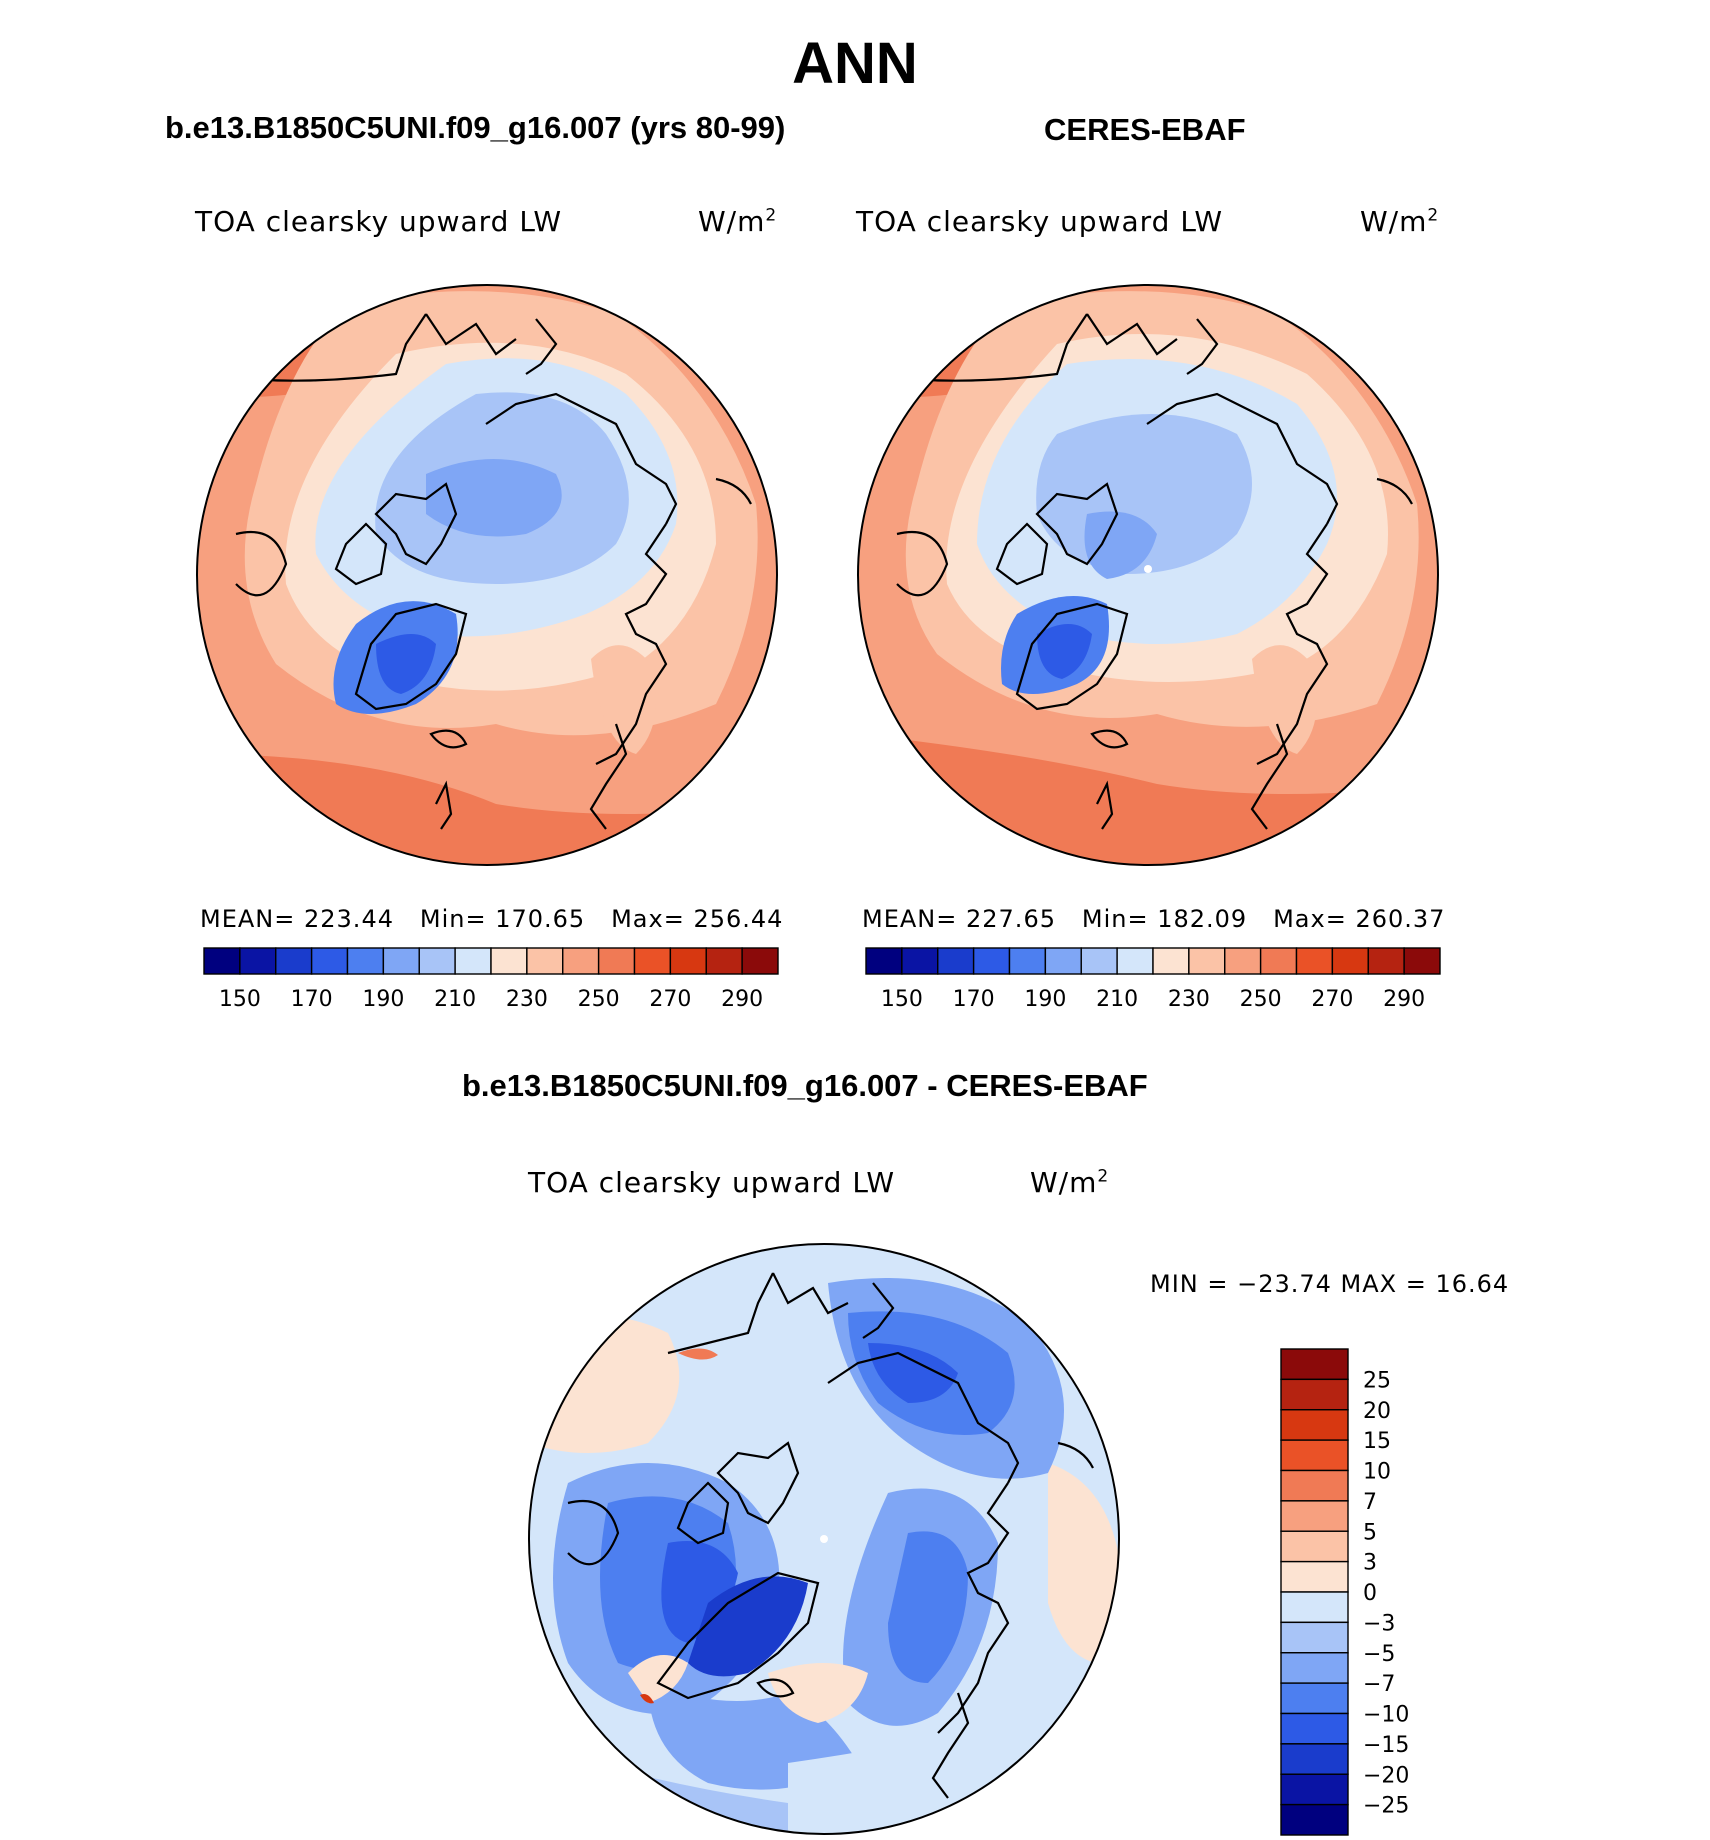 The width and height of the screenshot is (1710, 1840). Describe the element at coordinates (1370, 1593) in the screenshot. I see `diff-colorbar-tick-label: 0` at that location.